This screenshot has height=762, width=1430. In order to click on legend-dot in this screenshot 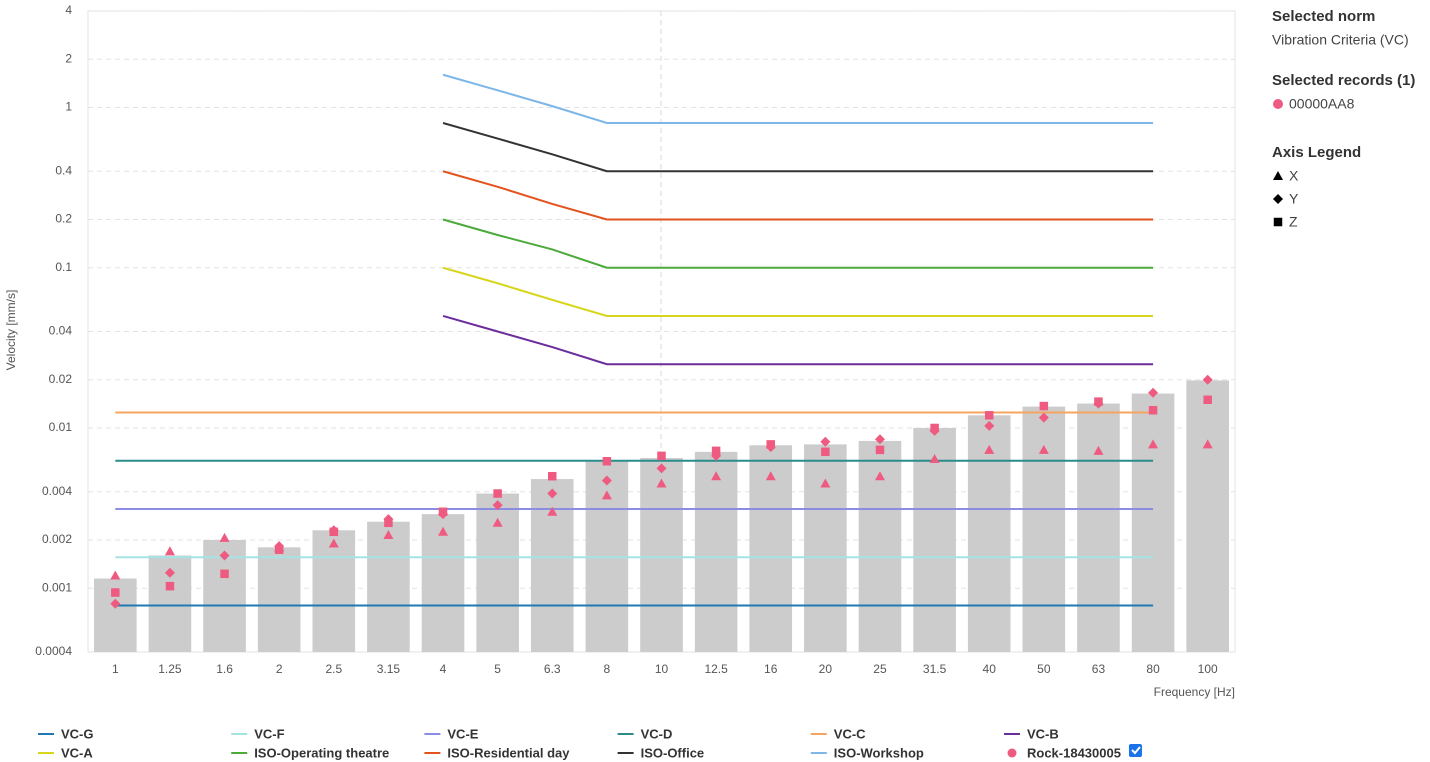, I will do `click(1012, 753)`.